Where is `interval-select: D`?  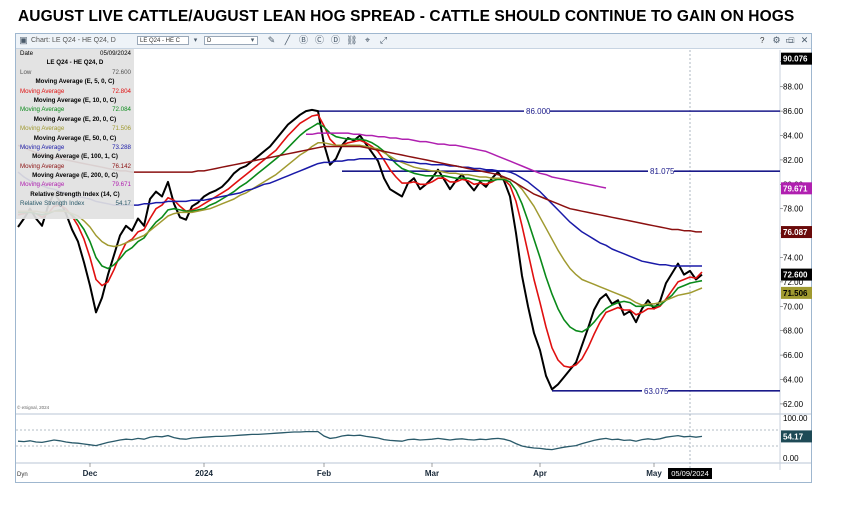 interval-select: D is located at coordinates (231, 40).